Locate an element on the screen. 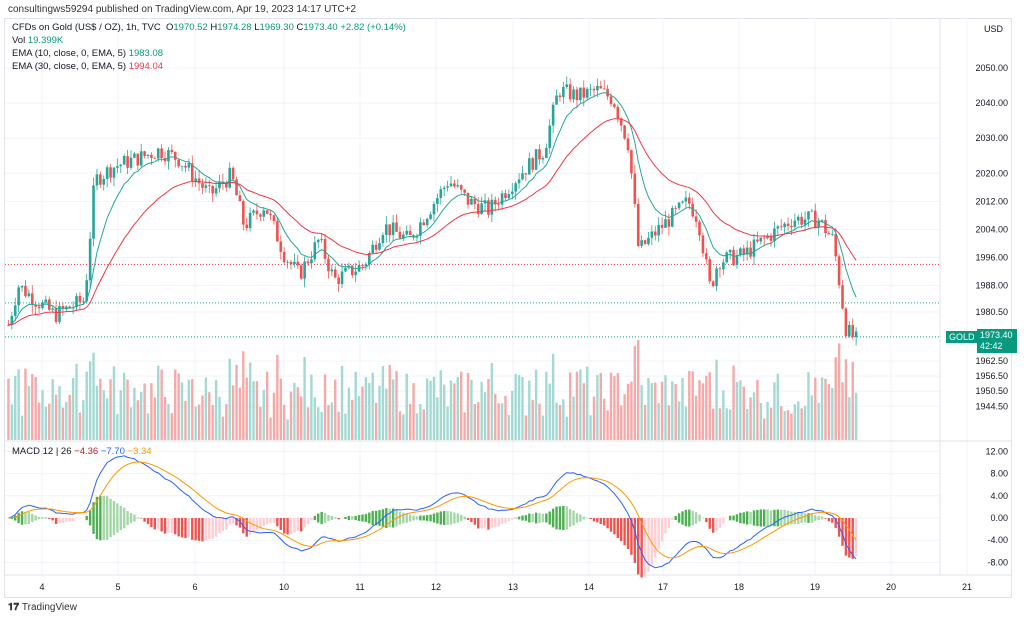 This screenshot has width=1024, height=620. legend-ema30: EMA (30, close, 0, EMA, 5) 1994.04 is located at coordinates (87, 66).